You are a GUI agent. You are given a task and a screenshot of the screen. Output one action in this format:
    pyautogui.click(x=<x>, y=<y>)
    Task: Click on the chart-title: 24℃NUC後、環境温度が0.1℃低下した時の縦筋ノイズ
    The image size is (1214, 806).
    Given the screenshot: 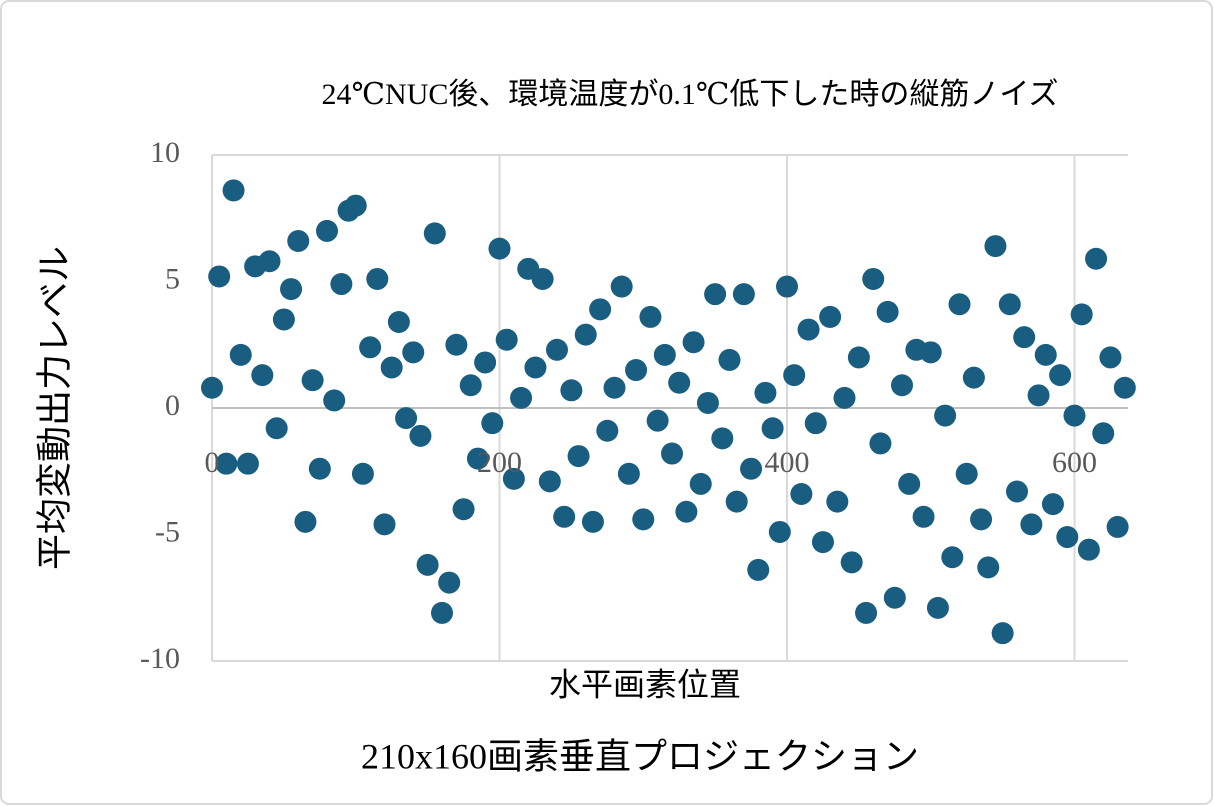 What is the action you would take?
    pyautogui.click(x=689, y=94)
    